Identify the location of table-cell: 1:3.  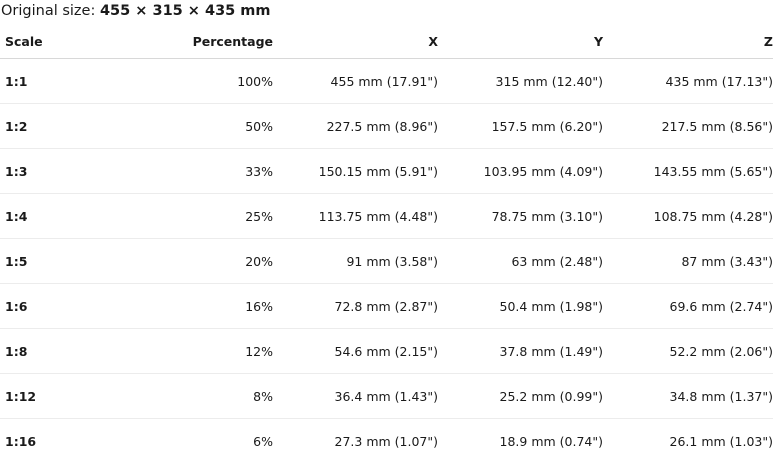
(77, 171).